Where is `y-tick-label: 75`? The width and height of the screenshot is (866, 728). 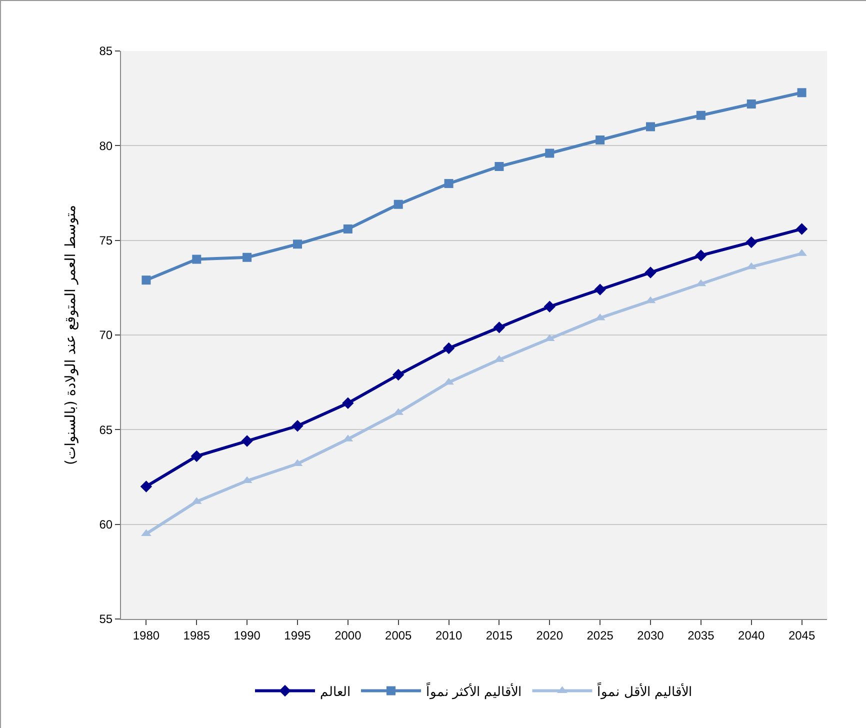
y-tick-label: 75 is located at coordinates (106, 241).